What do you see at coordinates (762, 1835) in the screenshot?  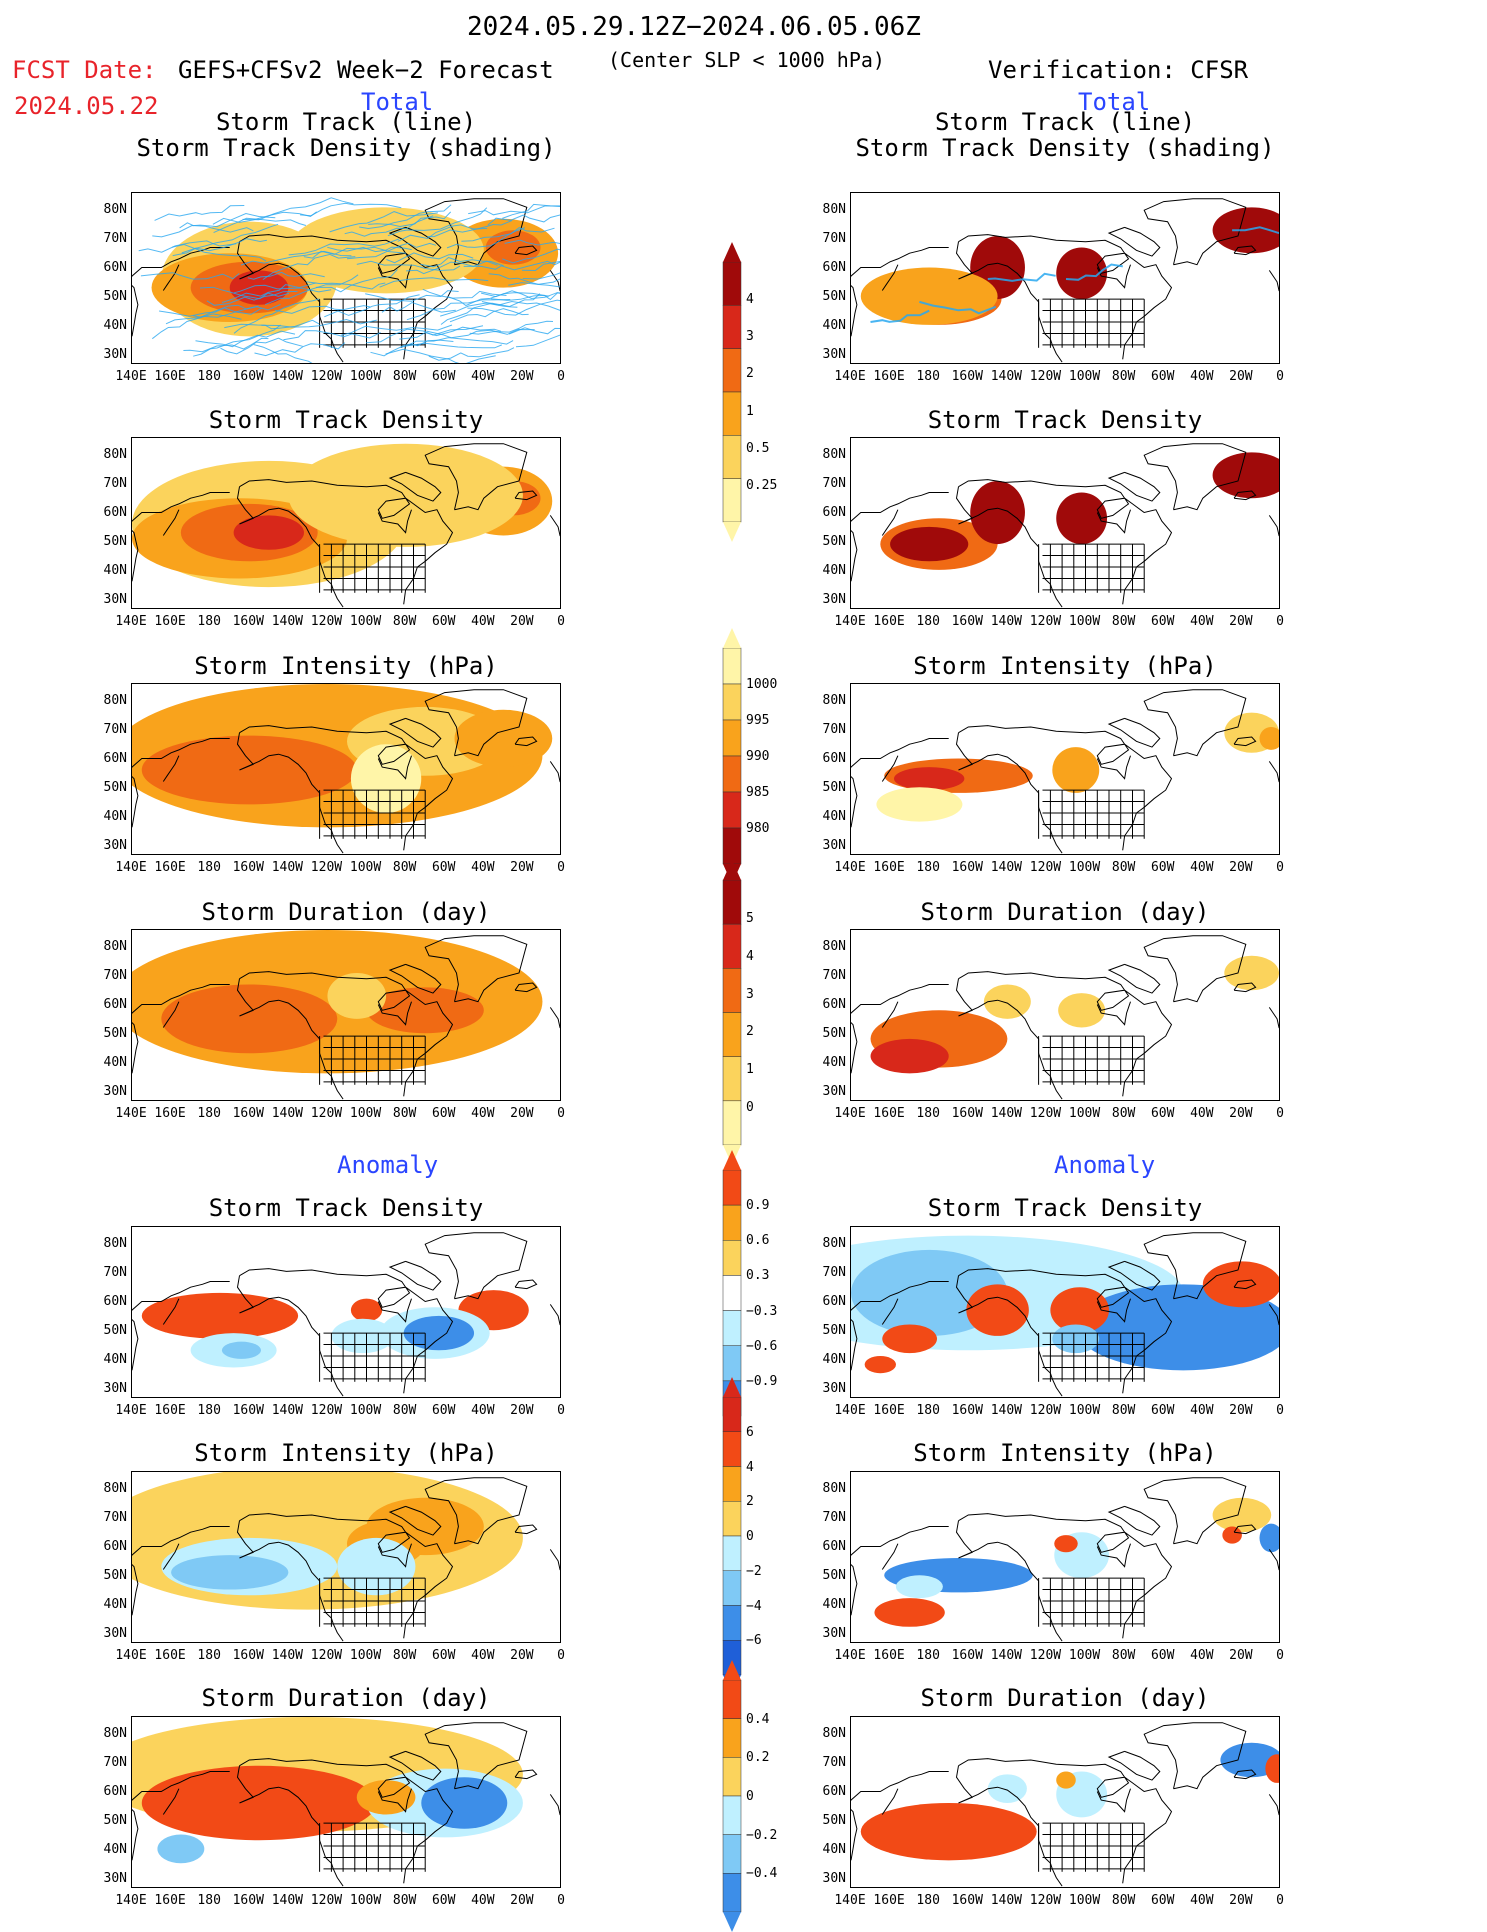 I see `colorbar-label: −0.2` at bounding box center [762, 1835].